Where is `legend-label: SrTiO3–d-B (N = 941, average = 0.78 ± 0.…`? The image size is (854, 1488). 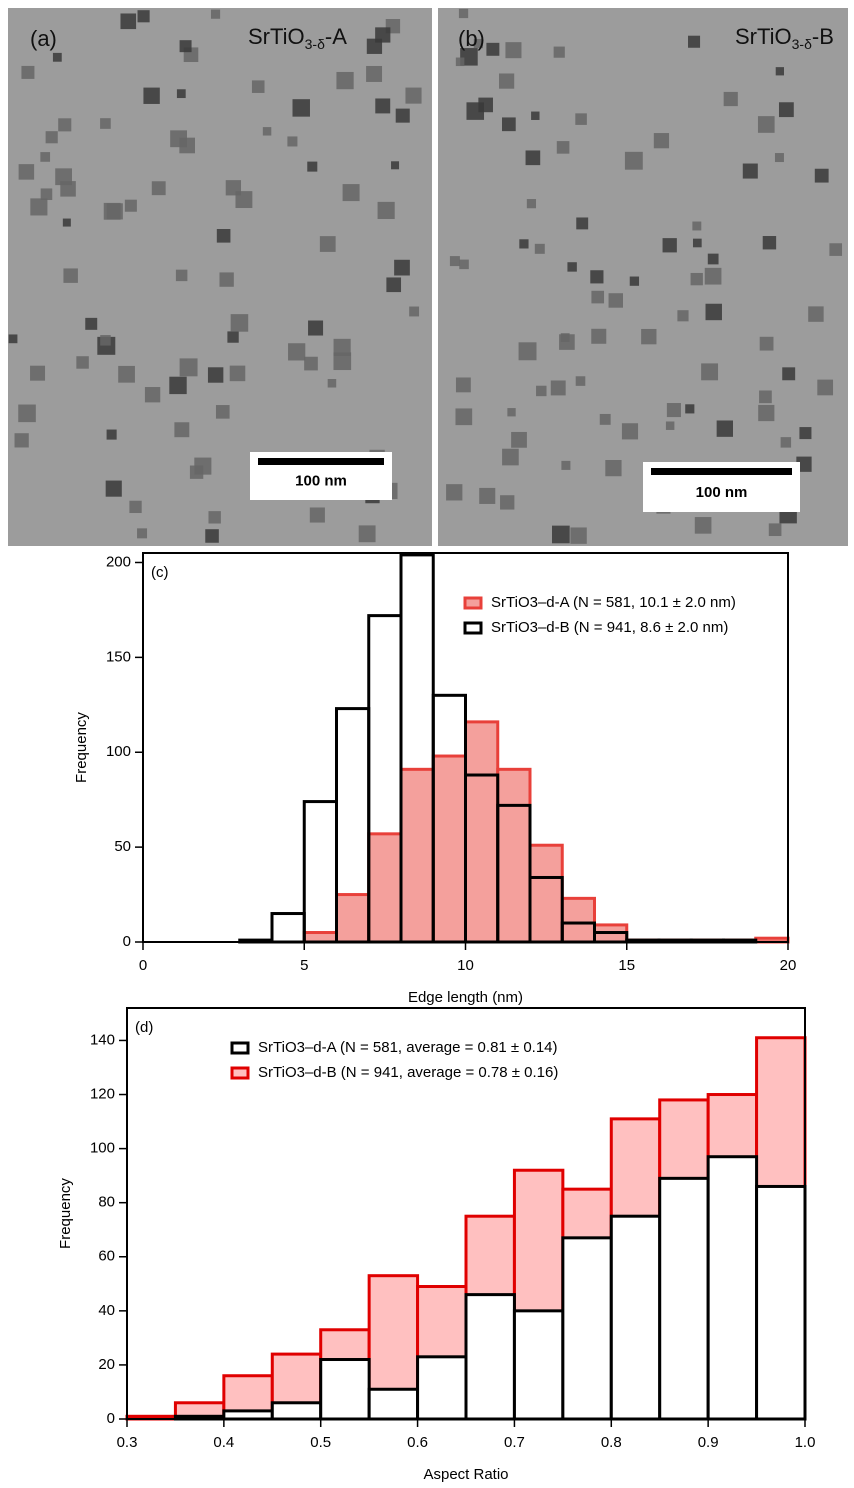 legend-label: SrTiO3–d-B (N = 941, average = 0.78 ± 0.… is located at coordinates (408, 1072).